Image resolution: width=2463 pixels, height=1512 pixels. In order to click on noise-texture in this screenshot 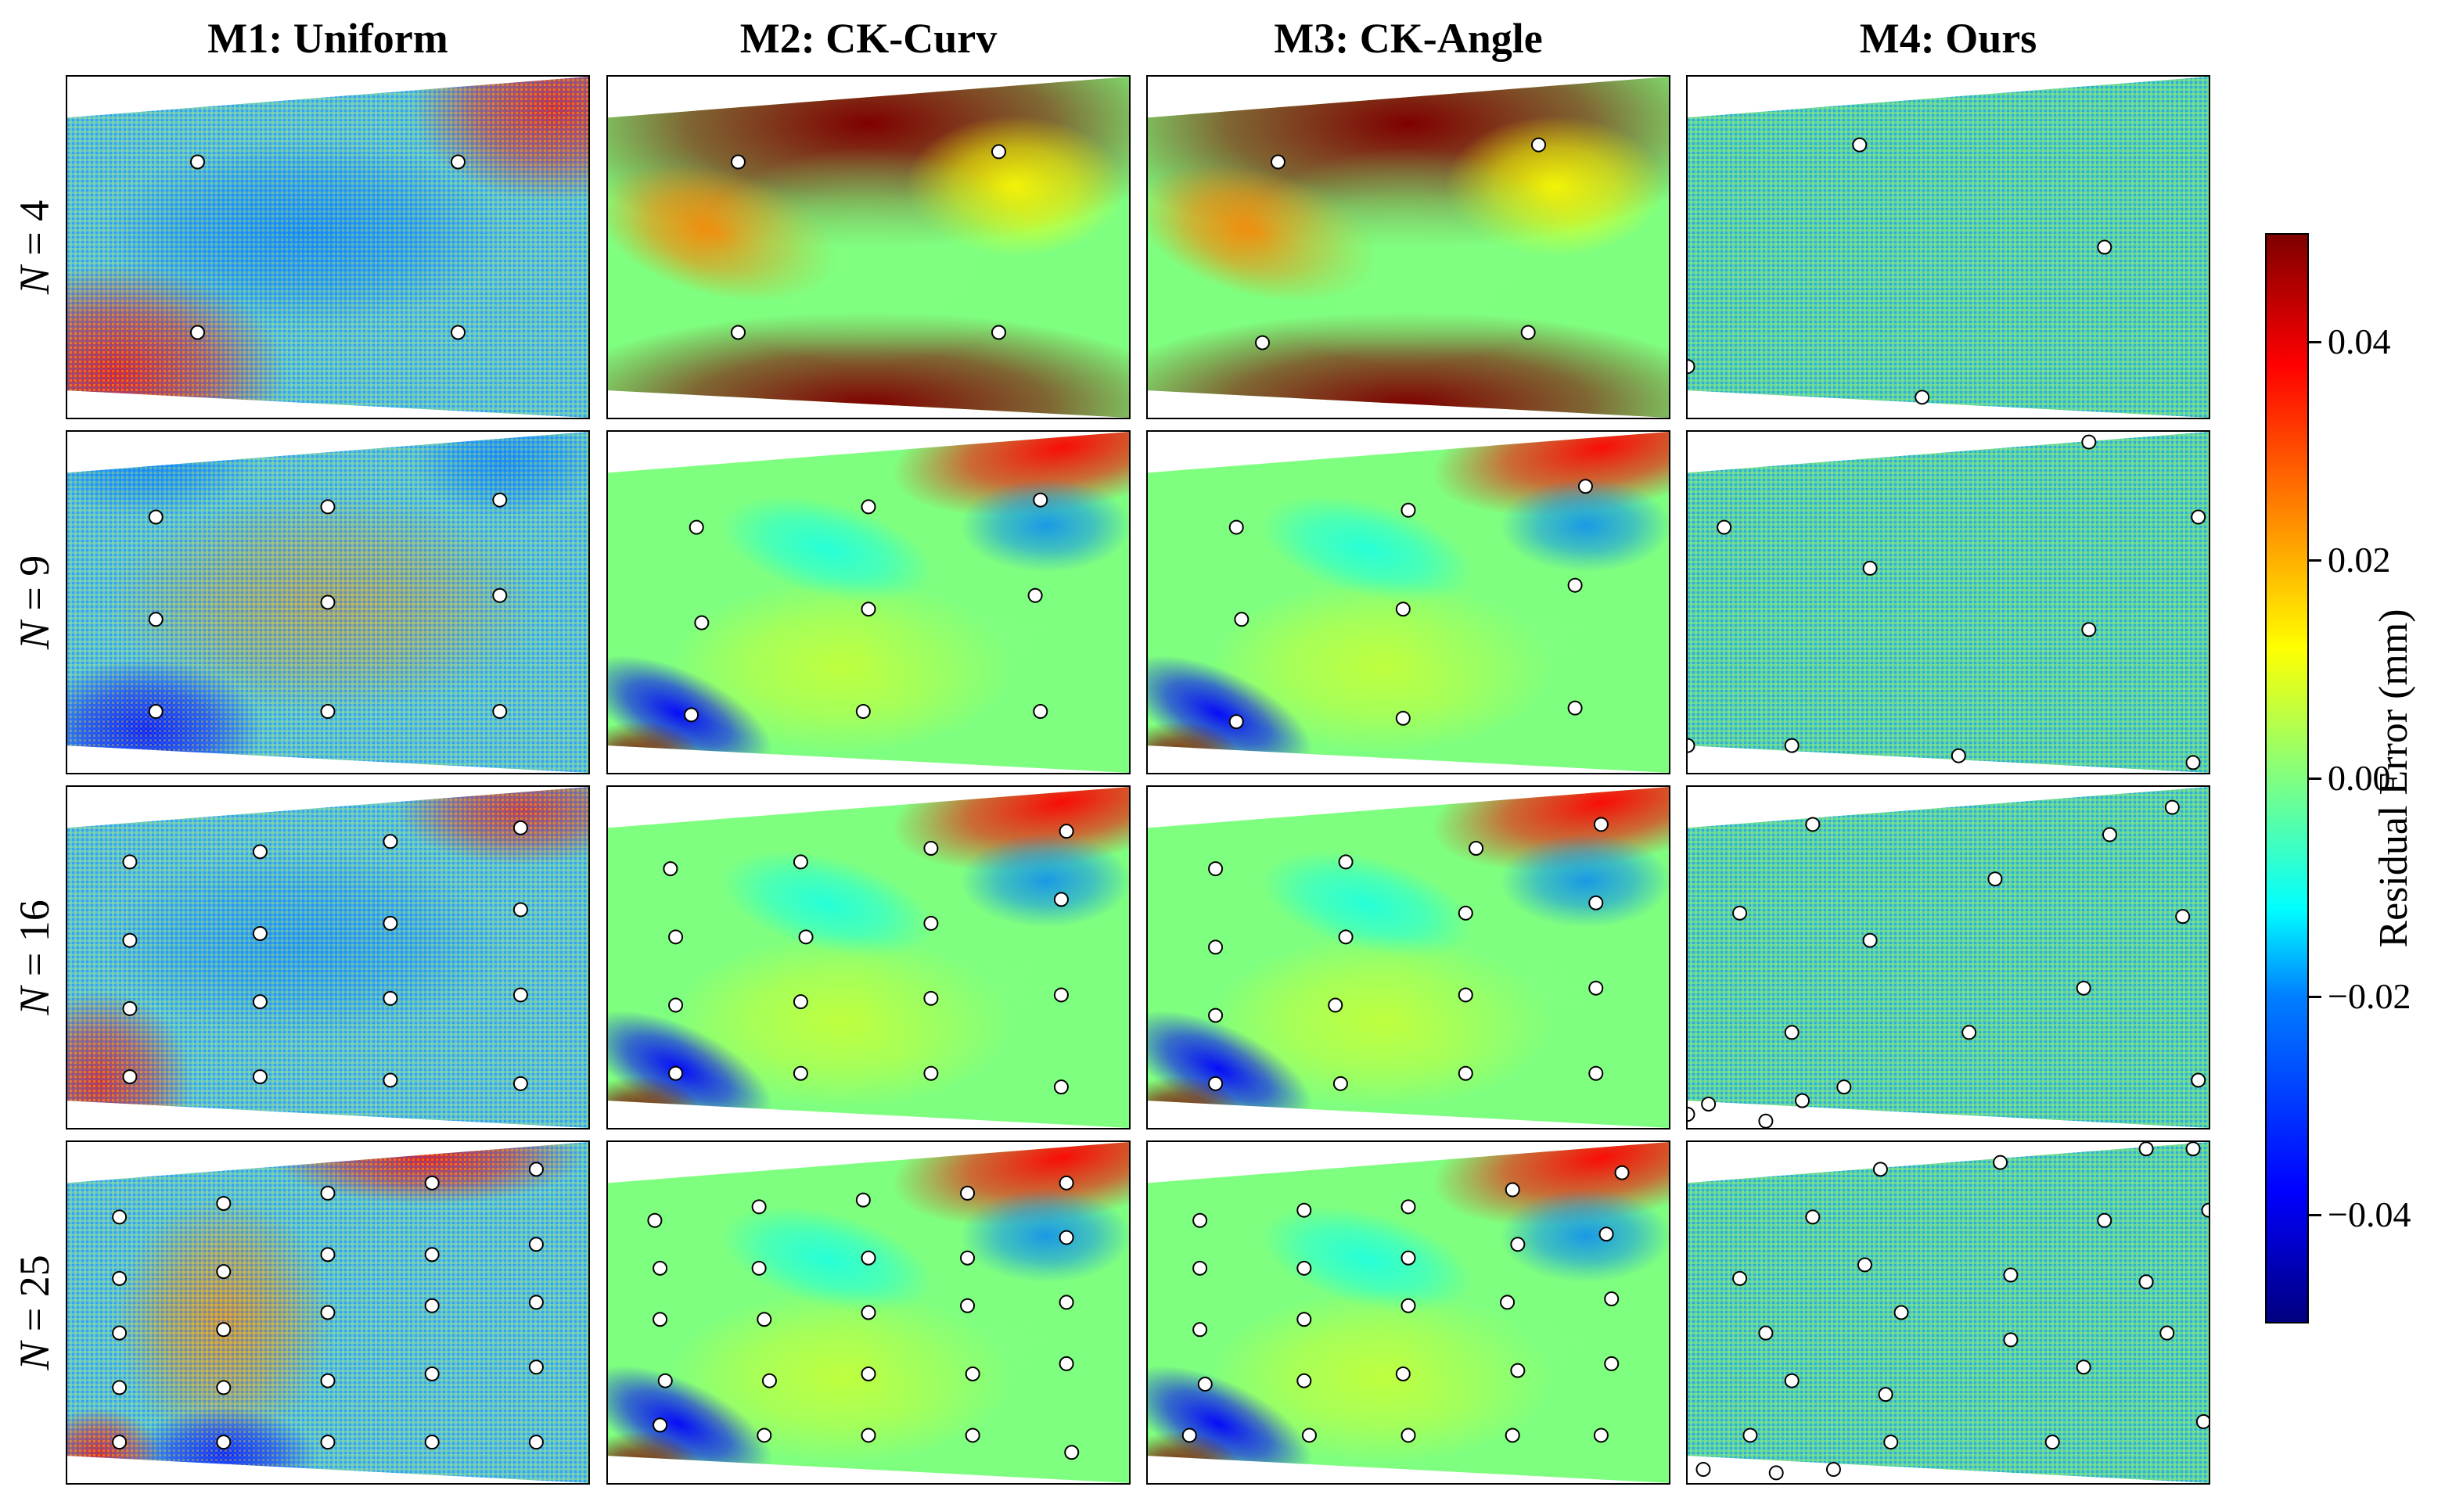, I will do `click(1948, 957)`.